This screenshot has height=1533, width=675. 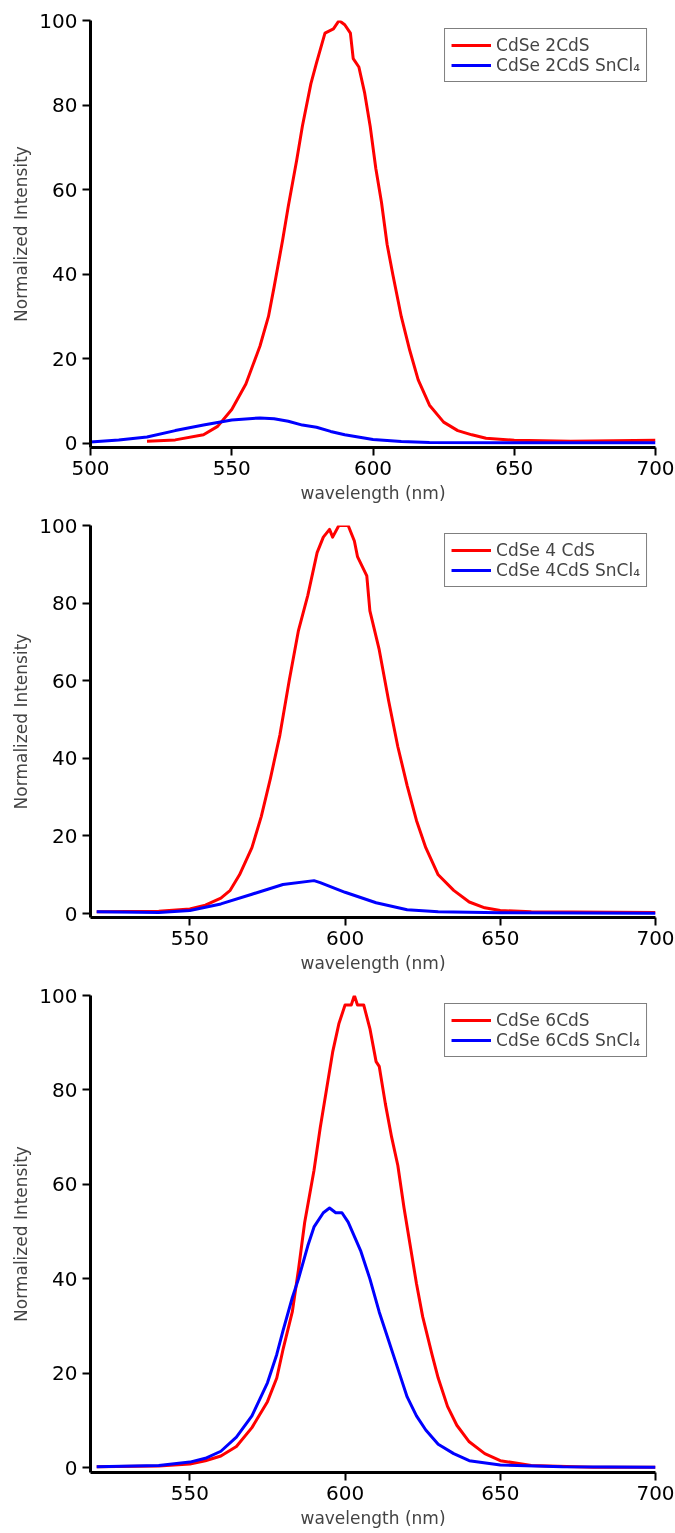 I want to click on legend-label: CdSe 2CdS, so click(x=543, y=45).